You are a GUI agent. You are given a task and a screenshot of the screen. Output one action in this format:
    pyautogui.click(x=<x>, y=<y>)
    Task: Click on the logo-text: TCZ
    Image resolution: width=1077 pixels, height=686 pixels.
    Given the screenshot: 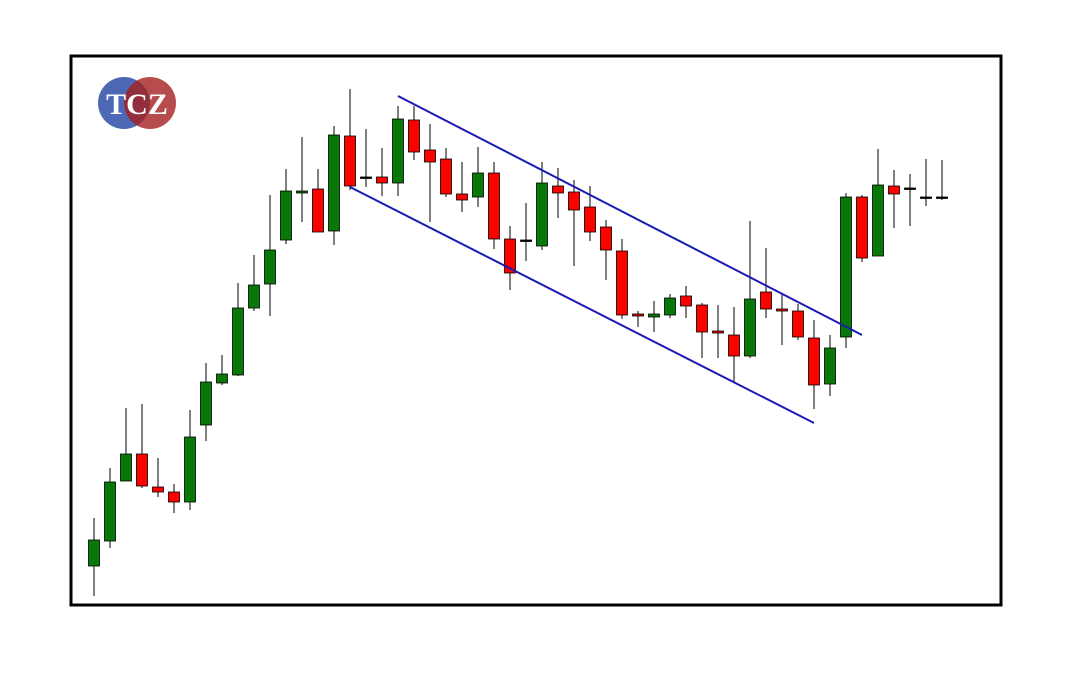 What is the action you would take?
    pyautogui.click(x=137, y=104)
    